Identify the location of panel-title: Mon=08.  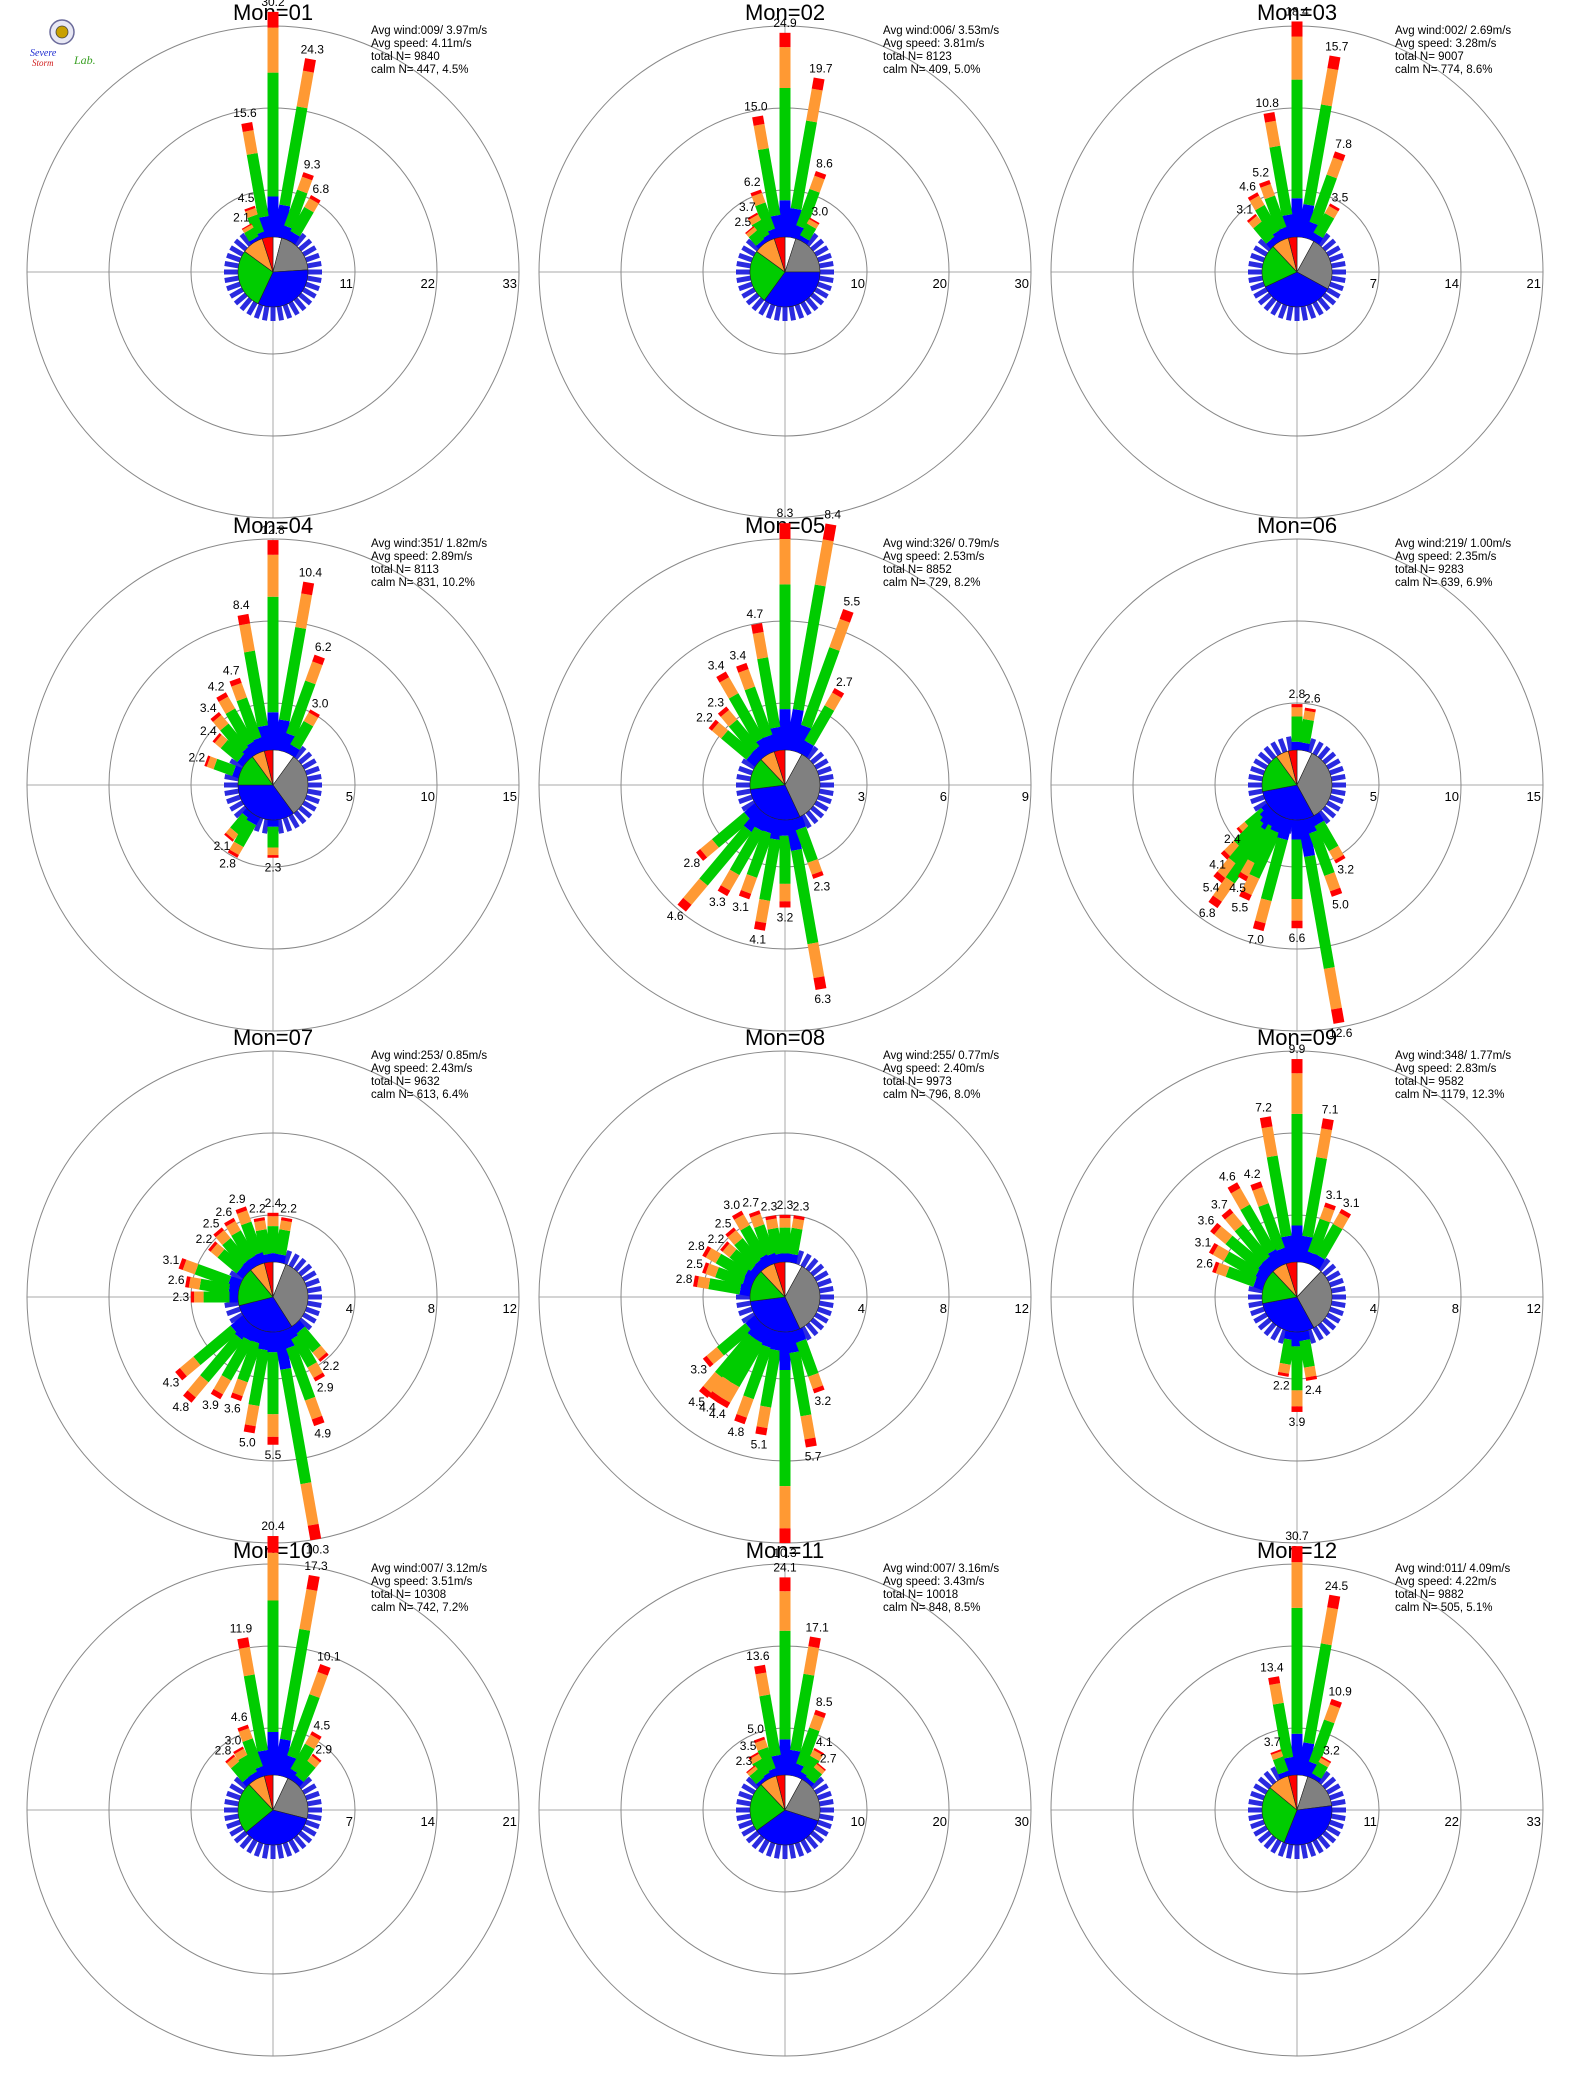
(785, 1037).